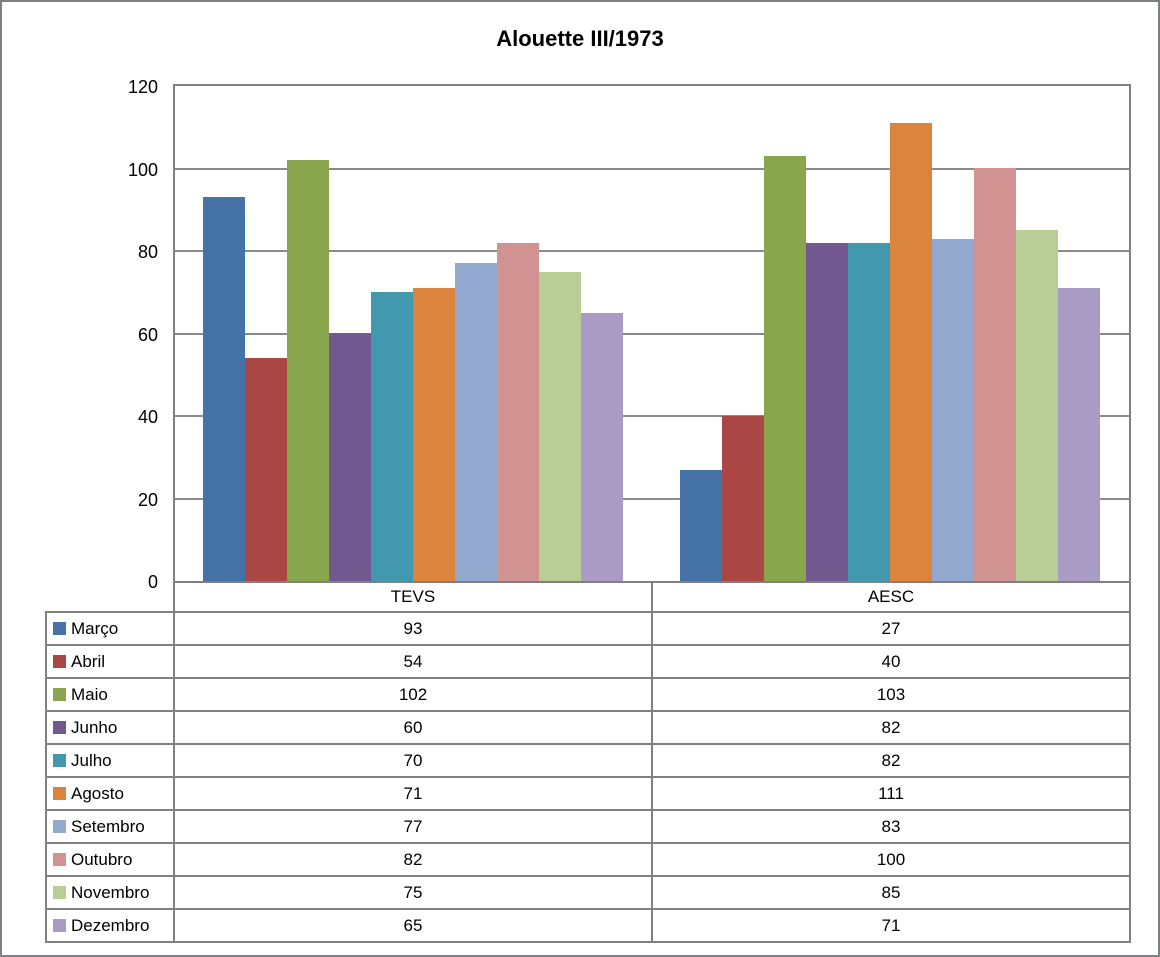  What do you see at coordinates (413, 859) in the screenshot?
I see `value-cell-outubro-tevs: 82` at bounding box center [413, 859].